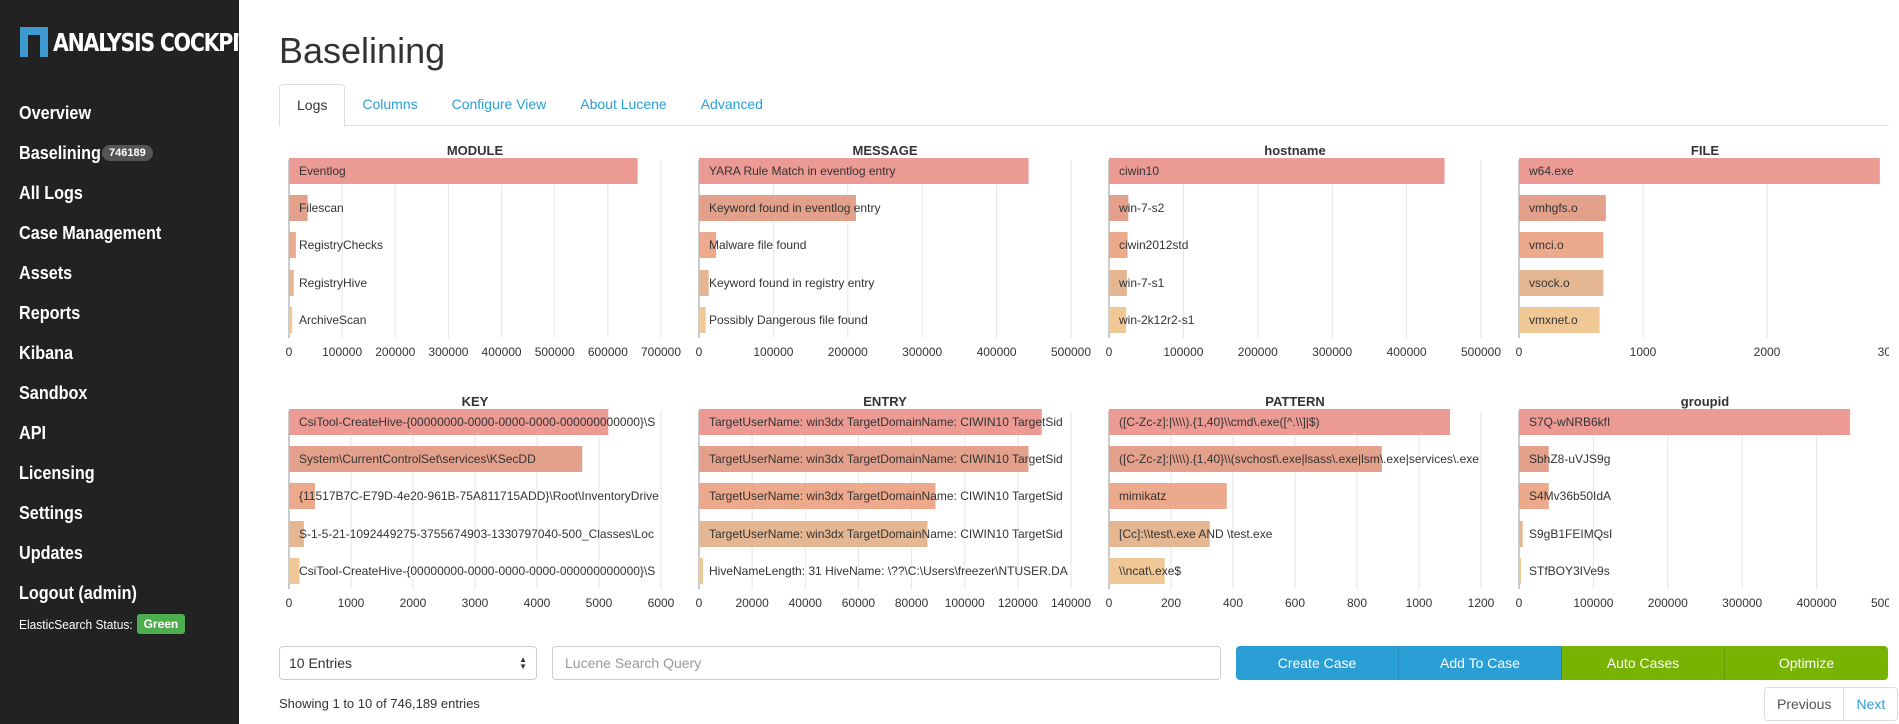 The height and width of the screenshot is (724, 1899). What do you see at coordinates (1643, 663) in the screenshot?
I see `auto-cases-button: Auto Cases` at bounding box center [1643, 663].